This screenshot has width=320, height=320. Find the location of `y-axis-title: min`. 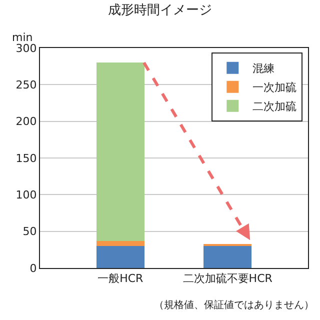

y-axis-title: min is located at coordinates (22, 37).